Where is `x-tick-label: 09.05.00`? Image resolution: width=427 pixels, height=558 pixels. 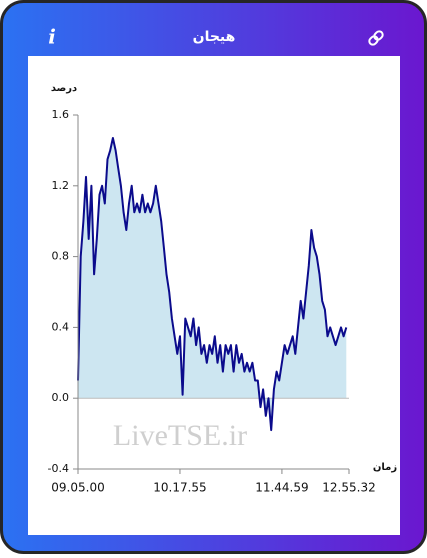 x-tick-label: 09.05.00 is located at coordinates (77, 488).